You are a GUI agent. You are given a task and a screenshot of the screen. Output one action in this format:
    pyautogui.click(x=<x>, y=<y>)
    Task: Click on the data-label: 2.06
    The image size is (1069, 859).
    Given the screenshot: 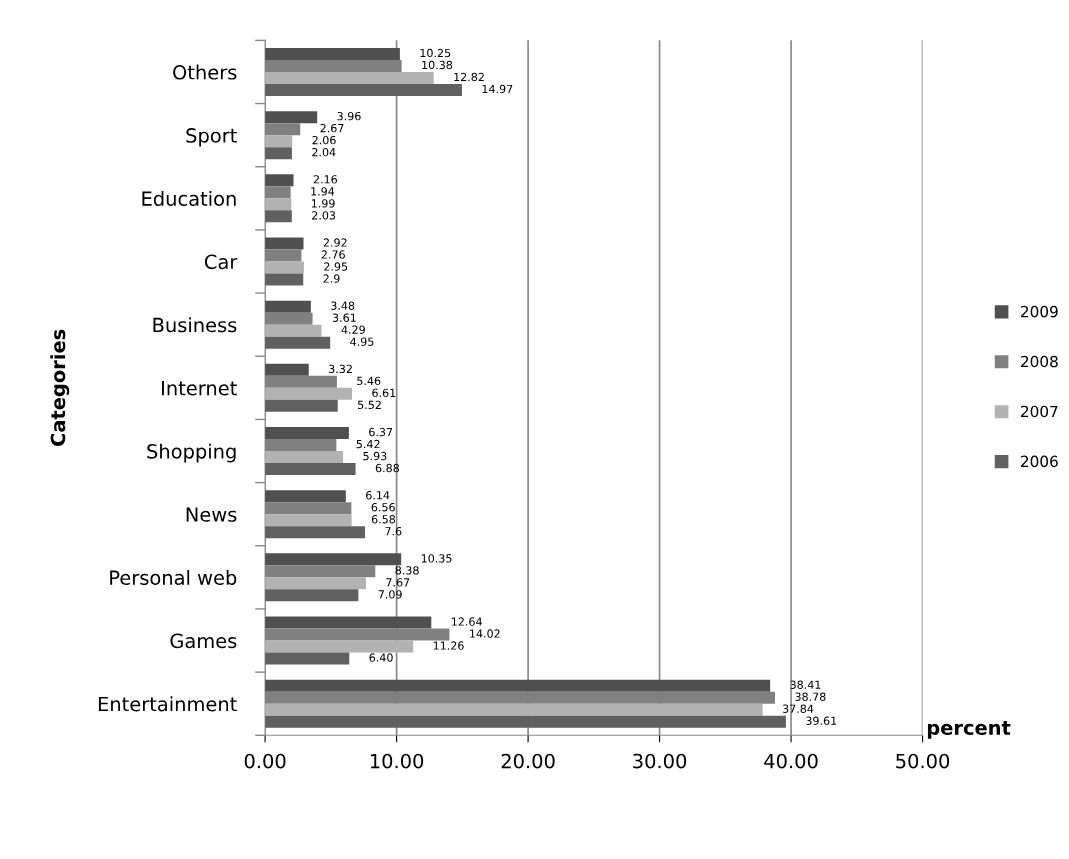 What is the action you would take?
    pyautogui.click(x=324, y=140)
    